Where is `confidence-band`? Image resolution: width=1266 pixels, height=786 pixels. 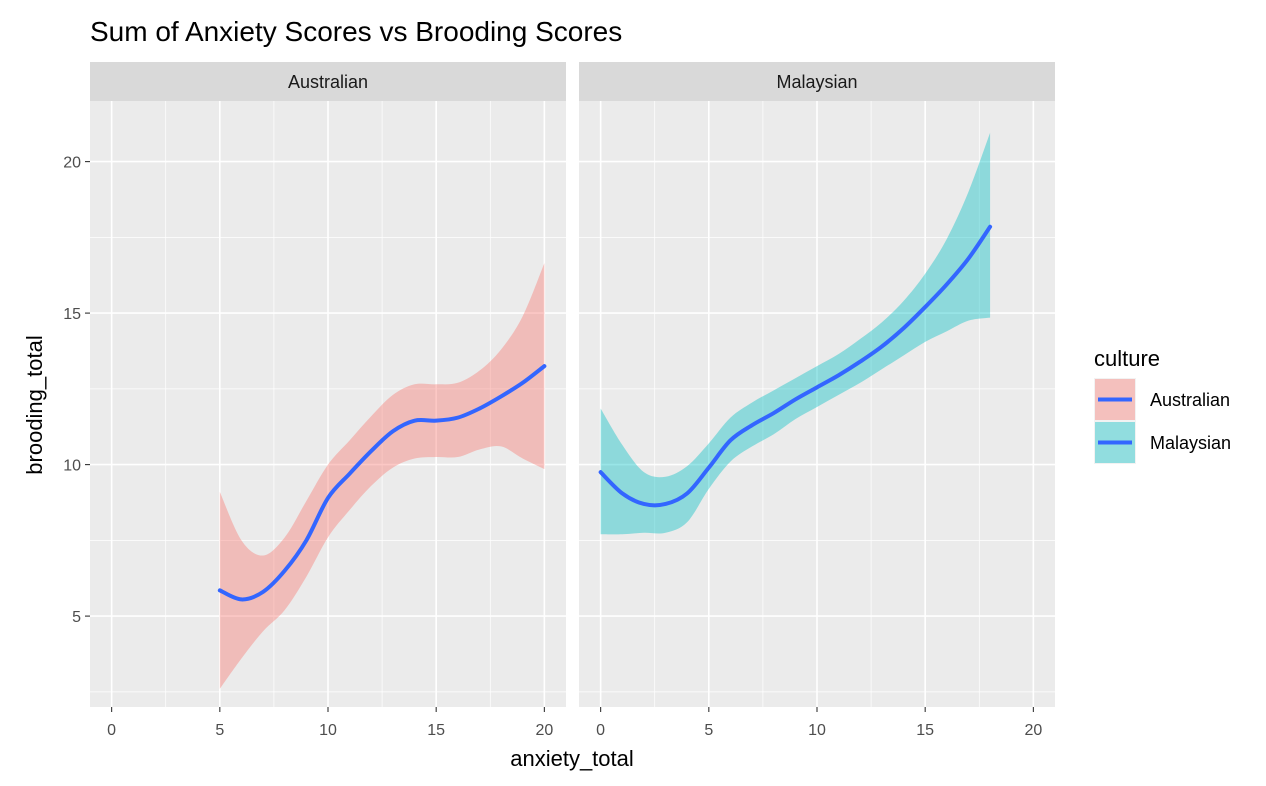
confidence-band is located at coordinates (382, 476).